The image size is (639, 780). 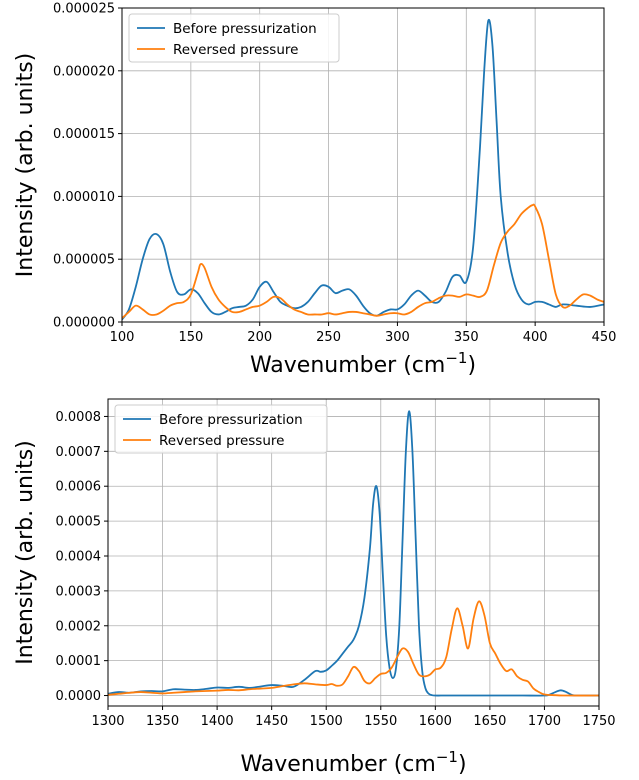 I want to click on y-tick-label: 0.0005, so click(x=79, y=522).